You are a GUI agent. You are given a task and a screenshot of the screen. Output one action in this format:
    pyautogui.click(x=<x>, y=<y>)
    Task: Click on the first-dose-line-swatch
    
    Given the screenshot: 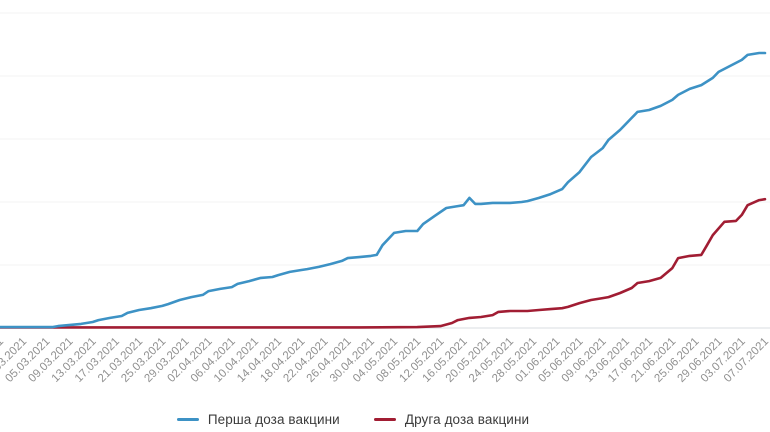 What is the action you would take?
    pyautogui.click(x=187, y=419)
    